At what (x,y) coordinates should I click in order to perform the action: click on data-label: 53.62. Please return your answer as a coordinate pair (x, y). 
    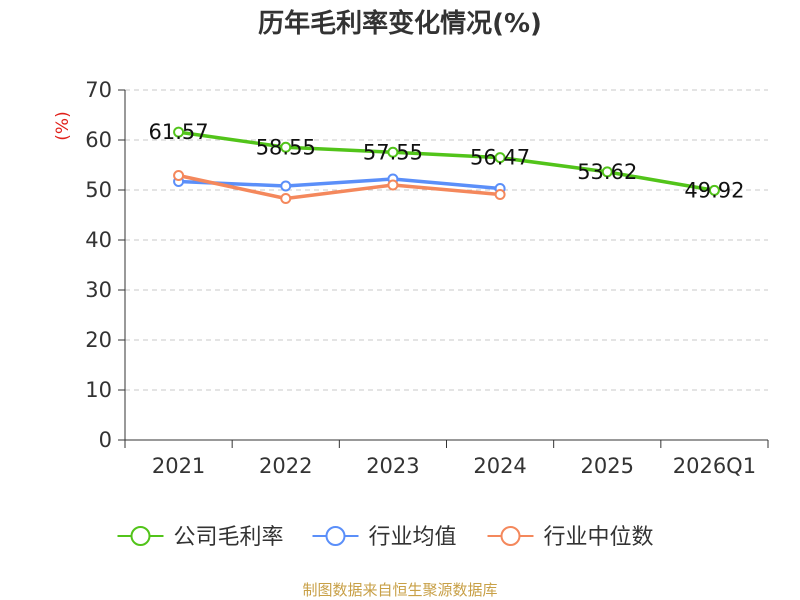
    Looking at the image, I should click on (607, 172).